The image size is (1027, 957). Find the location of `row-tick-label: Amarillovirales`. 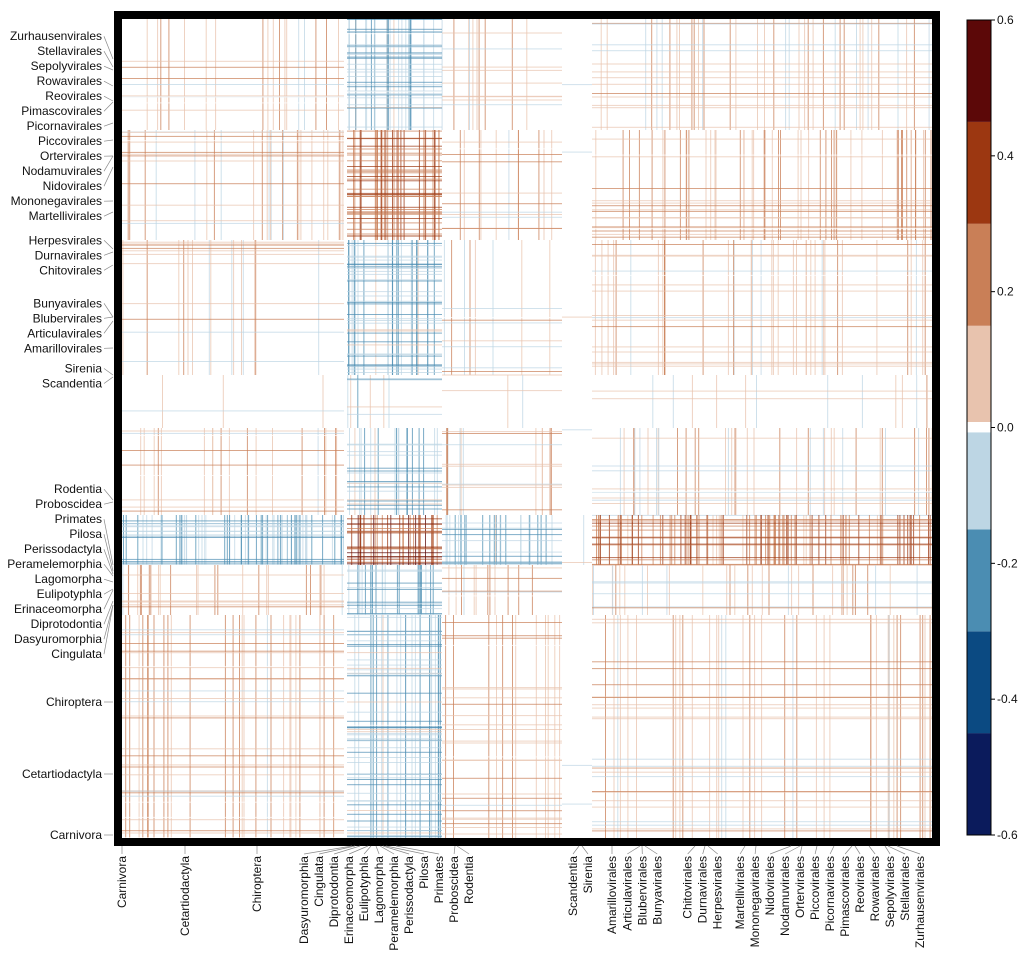

row-tick-label: Amarillovirales is located at coordinates (63, 348).